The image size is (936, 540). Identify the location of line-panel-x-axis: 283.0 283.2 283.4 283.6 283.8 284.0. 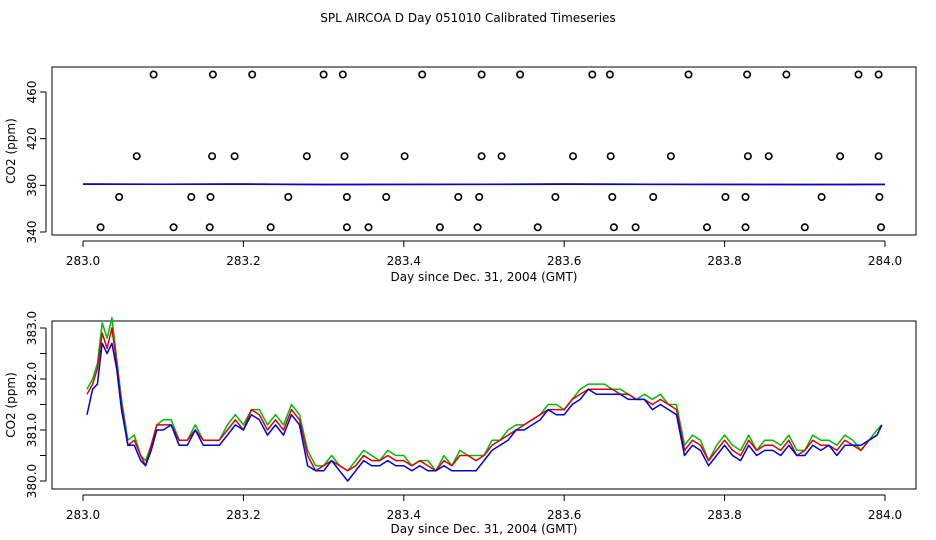
(484, 508).